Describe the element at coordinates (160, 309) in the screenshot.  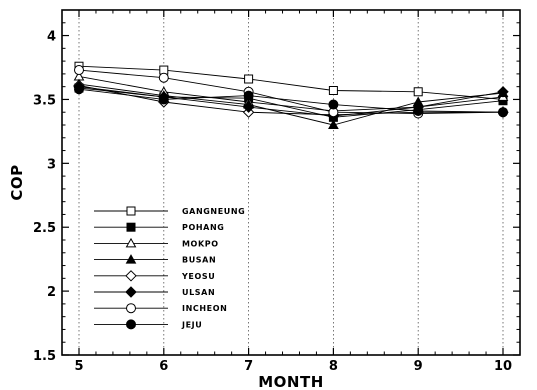
I see `legend-item-incheon: INCHEON` at that location.